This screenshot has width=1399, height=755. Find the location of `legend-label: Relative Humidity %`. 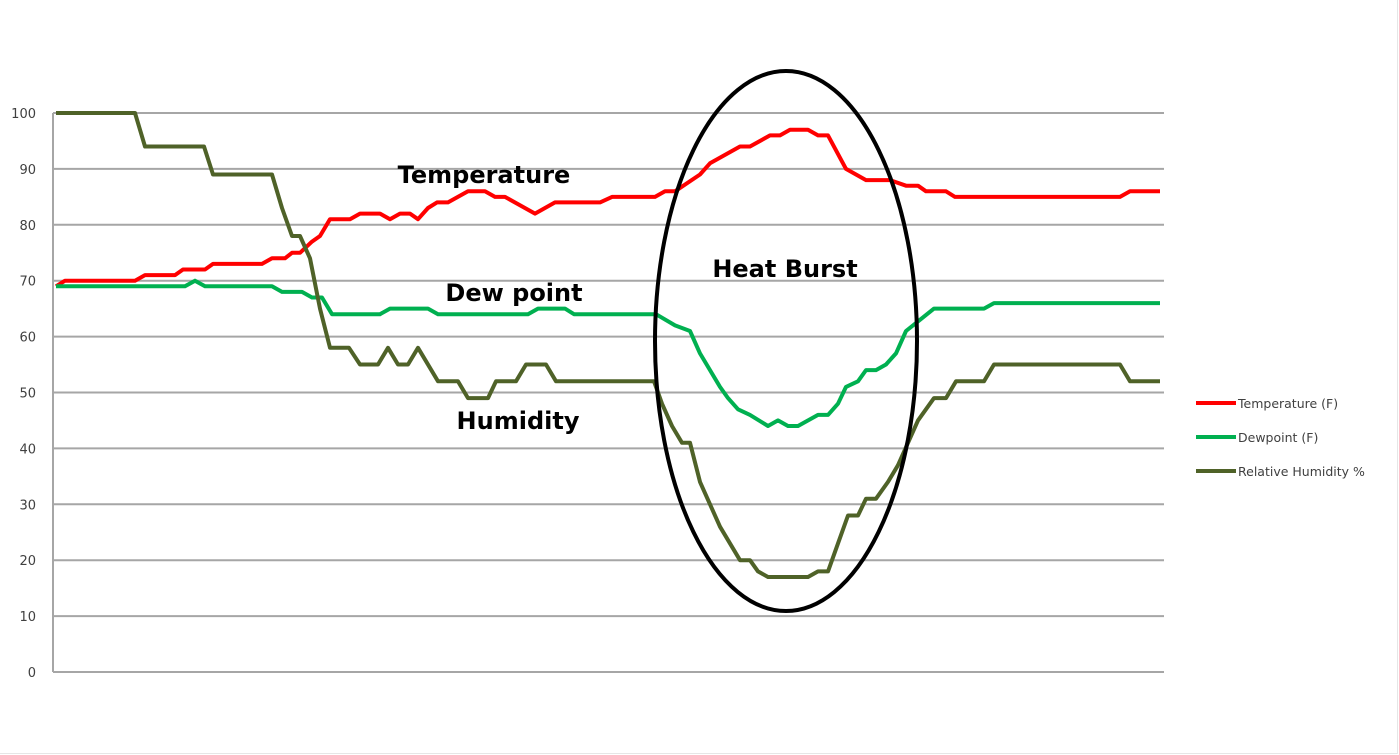

legend-label: Relative Humidity % is located at coordinates (1301, 471).